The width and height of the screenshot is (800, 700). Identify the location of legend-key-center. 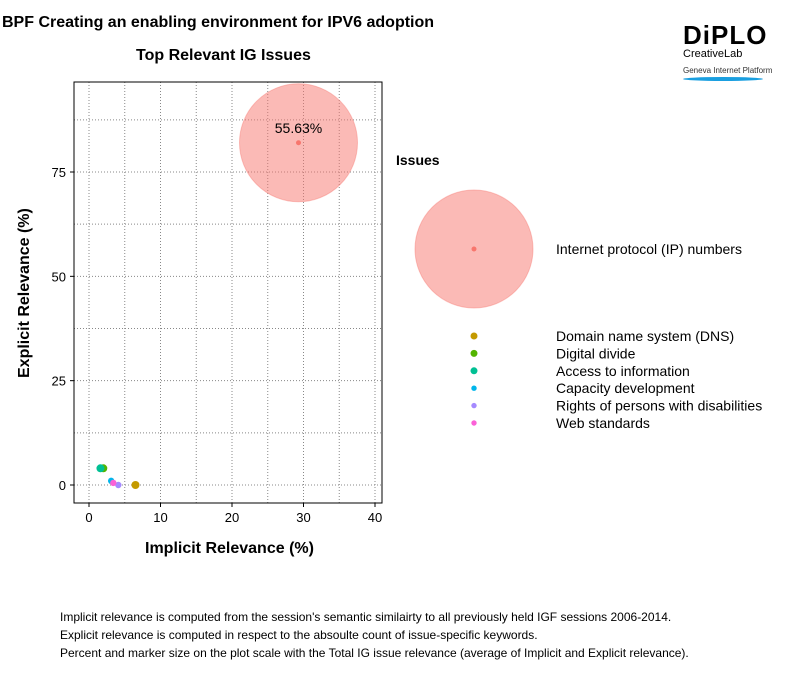
(474, 249).